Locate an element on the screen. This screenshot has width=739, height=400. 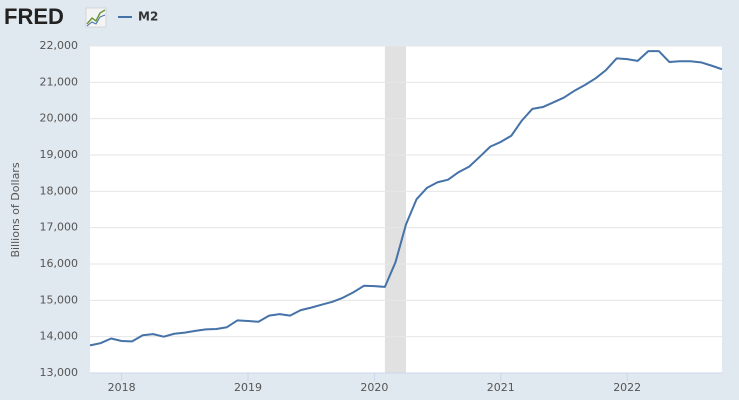
y-tick-label: 21,000 is located at coordinates (59, 81).